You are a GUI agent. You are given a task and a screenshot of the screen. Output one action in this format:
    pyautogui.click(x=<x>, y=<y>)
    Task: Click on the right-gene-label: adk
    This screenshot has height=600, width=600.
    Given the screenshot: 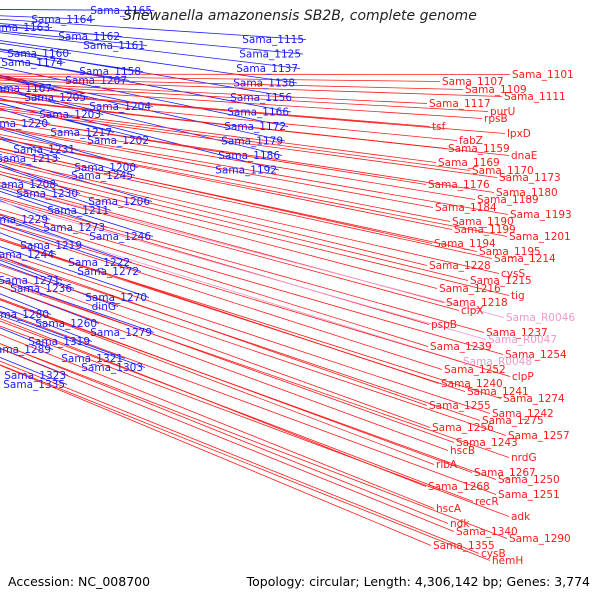 What is the action you would take?
    pyautogui.click(x=521, y=517)
    